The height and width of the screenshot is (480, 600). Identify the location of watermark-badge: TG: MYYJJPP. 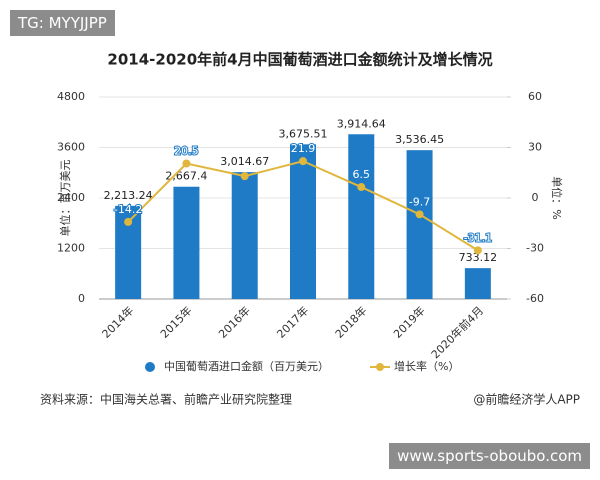
(62, 23).